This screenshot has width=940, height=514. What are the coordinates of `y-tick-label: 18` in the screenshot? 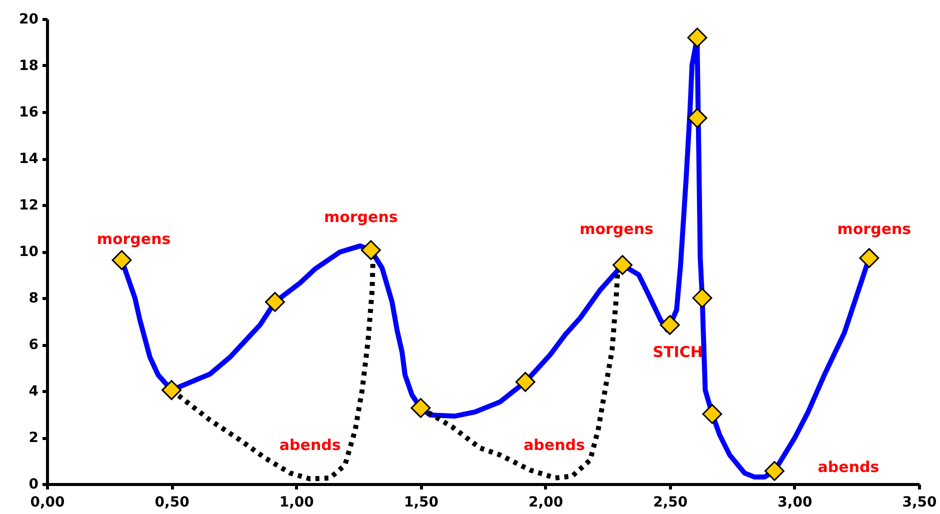 It's located at (28, 66).